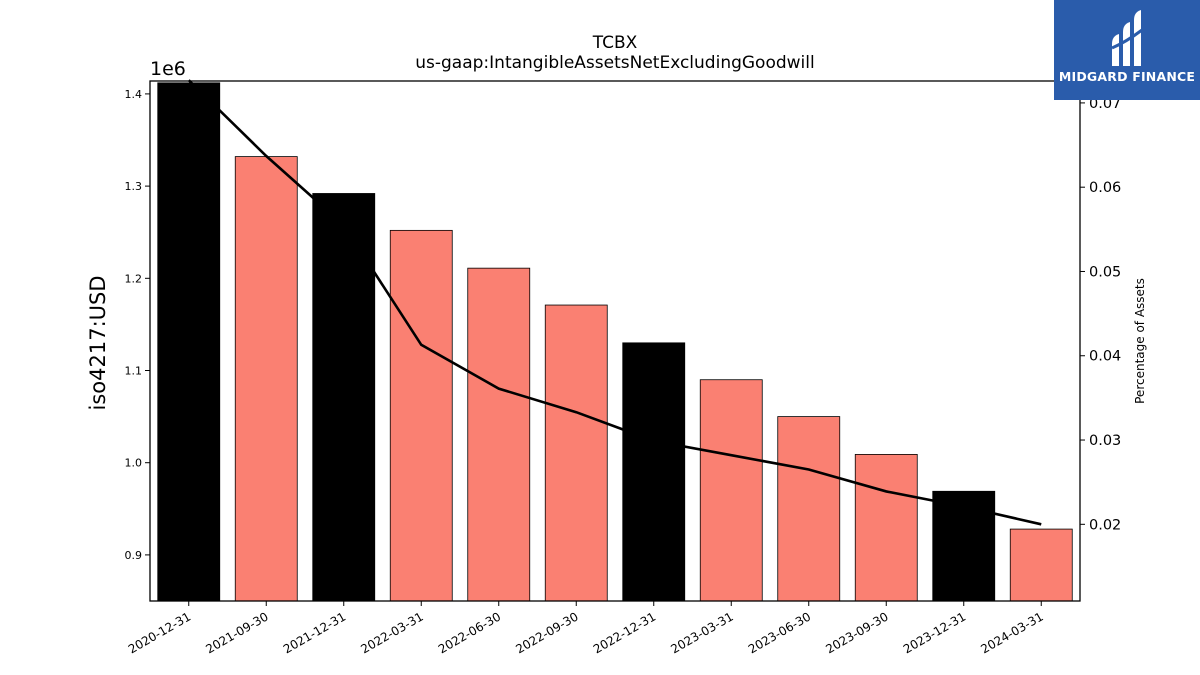  What do you see at coordinates (134, 555) in the screenshot?
I see `y-tick-label: 0.9` at bounding box center [134, 555].